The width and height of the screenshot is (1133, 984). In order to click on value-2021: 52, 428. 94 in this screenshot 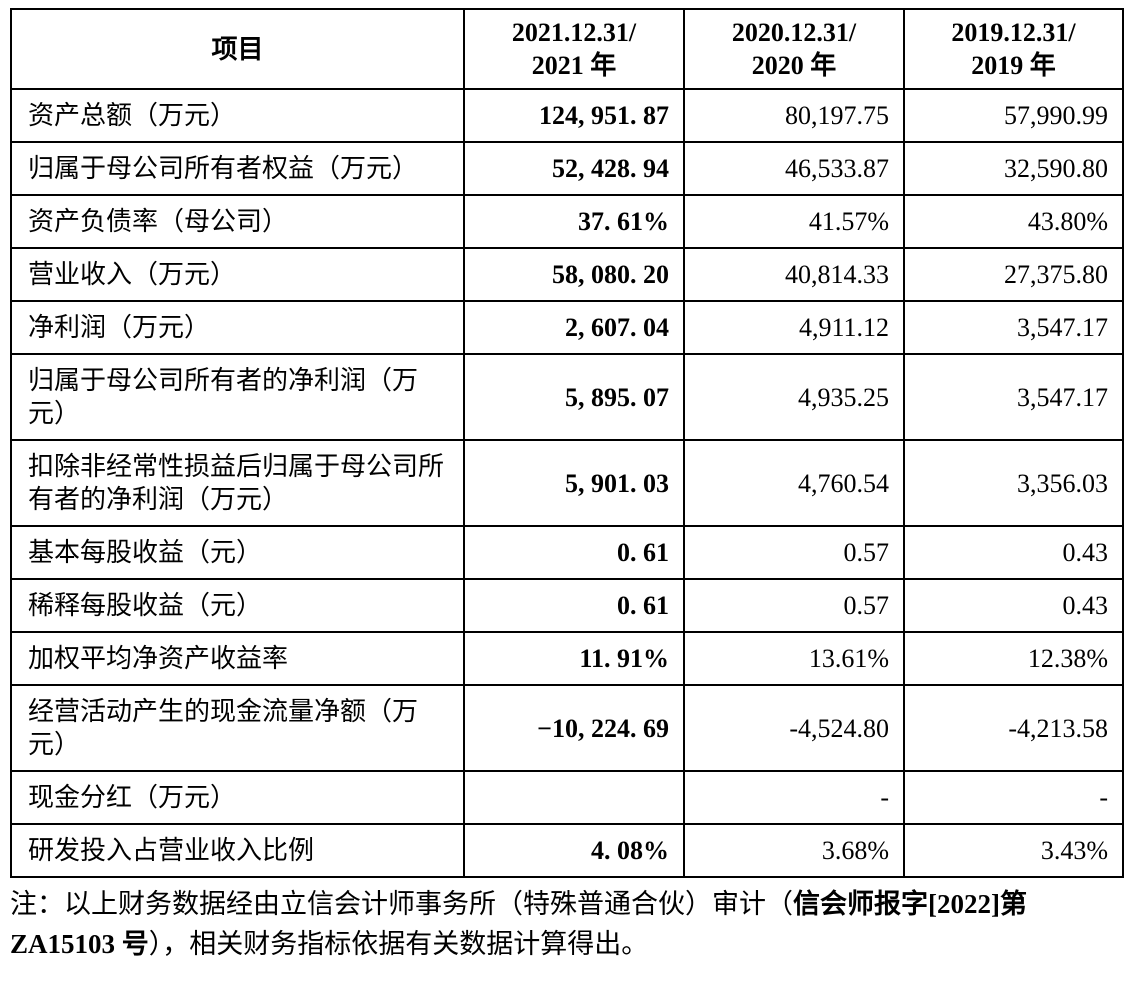, I will do `click(574, 168)`.